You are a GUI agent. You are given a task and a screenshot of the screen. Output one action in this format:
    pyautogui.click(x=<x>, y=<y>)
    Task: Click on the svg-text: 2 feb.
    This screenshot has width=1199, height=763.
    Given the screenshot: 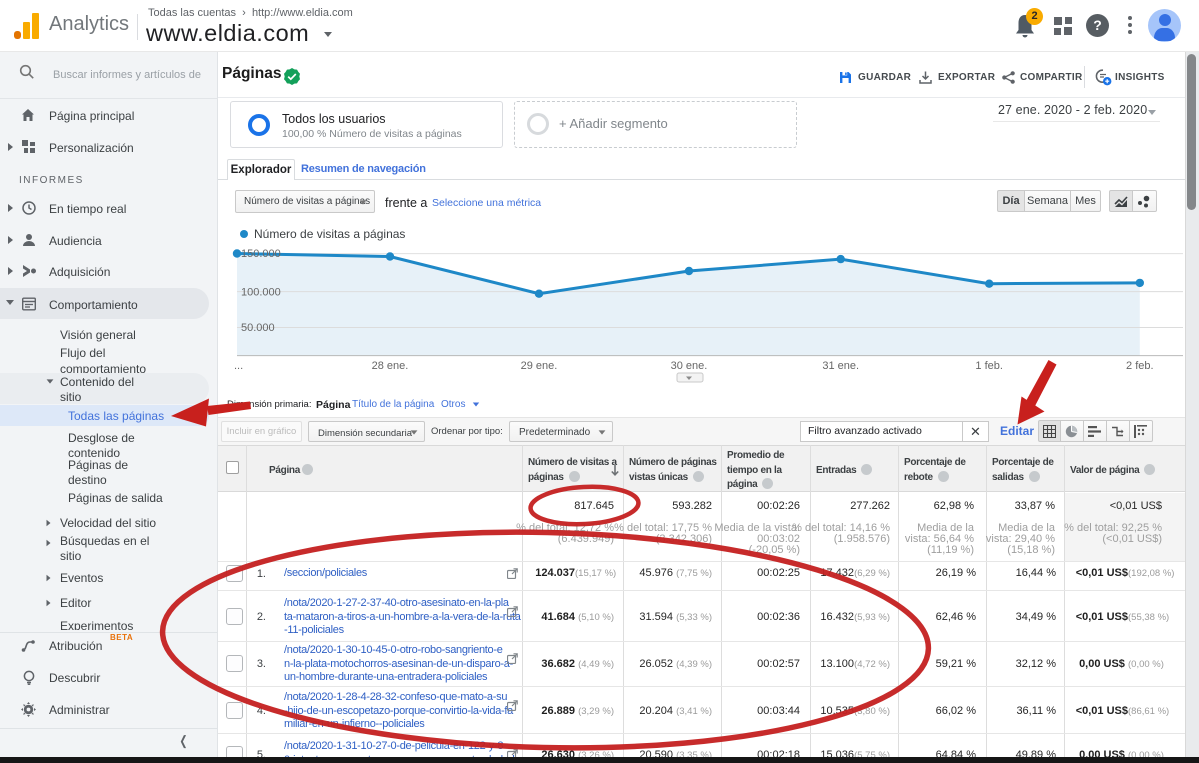 What is the action you would take?
    pyautogui.click(x=1140, y=366)
    